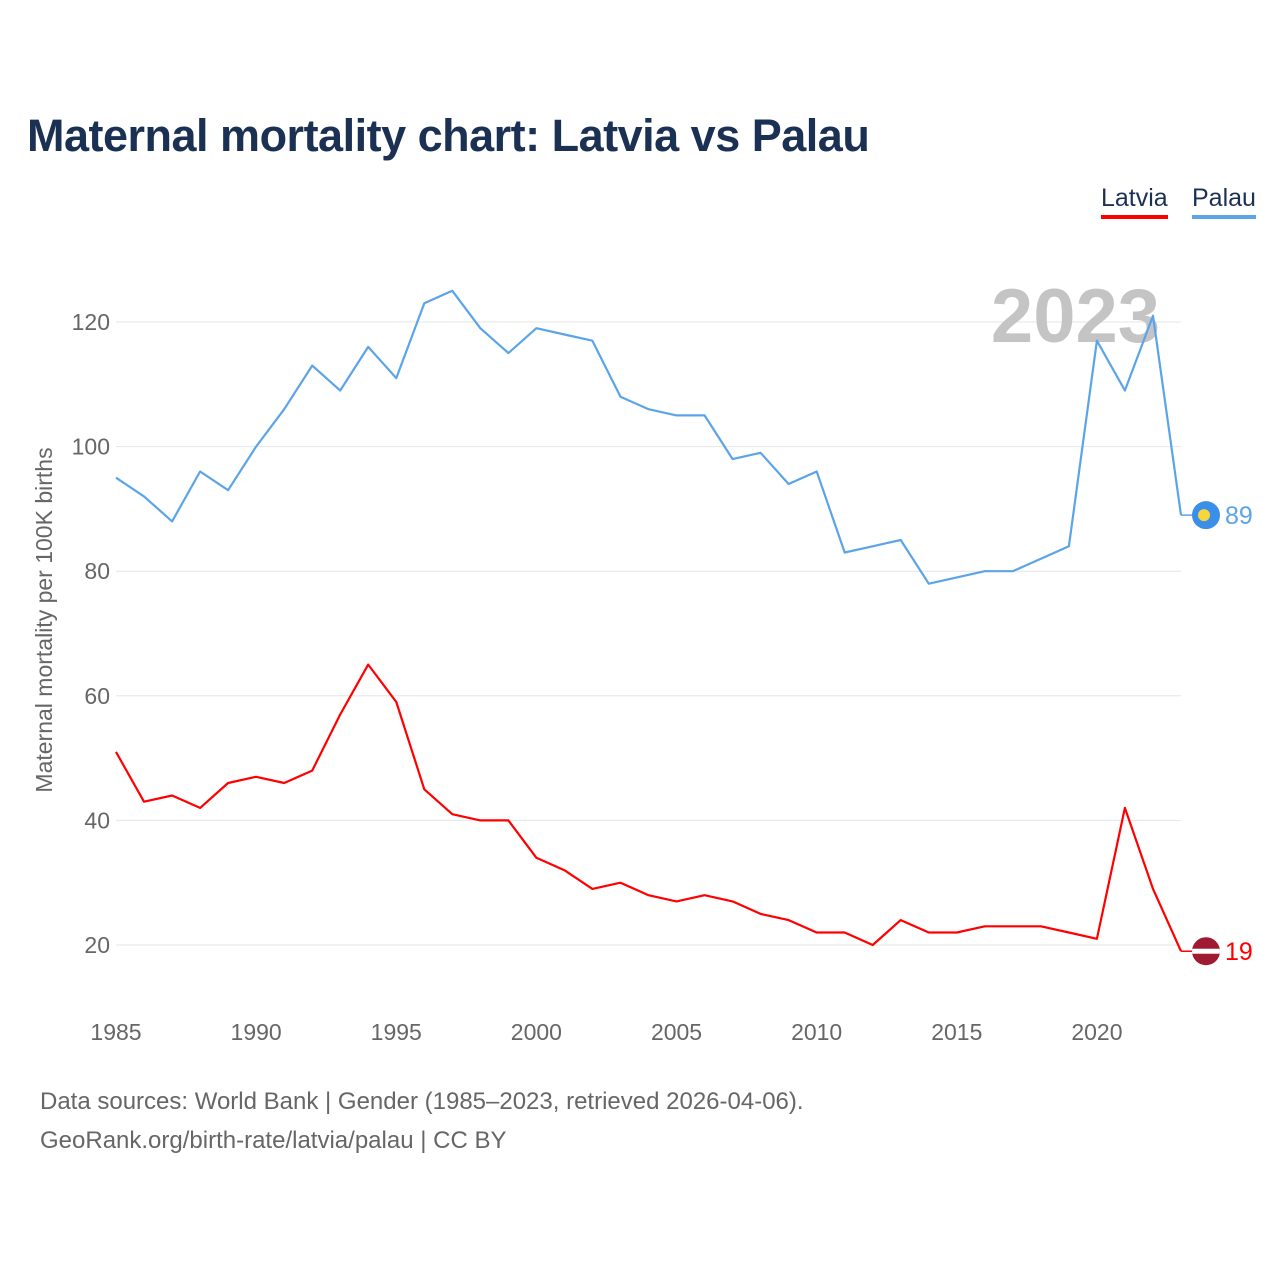 This screenshot has height=1280, width=1280. I want to click on y-tick-label: 100, so click(91, 447).